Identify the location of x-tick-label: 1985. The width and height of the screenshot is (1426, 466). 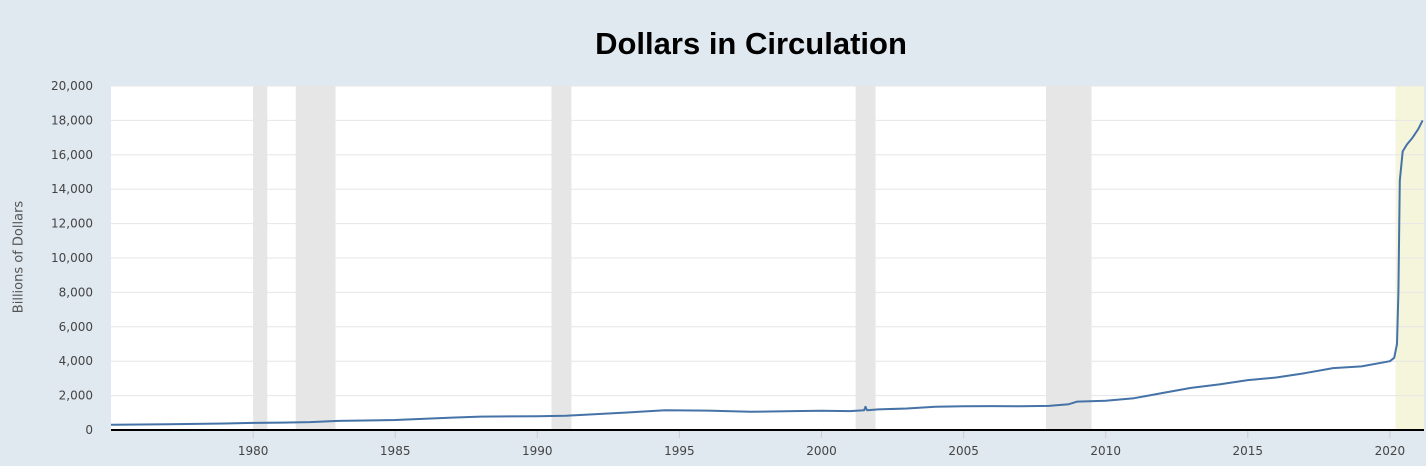
(395, 451).